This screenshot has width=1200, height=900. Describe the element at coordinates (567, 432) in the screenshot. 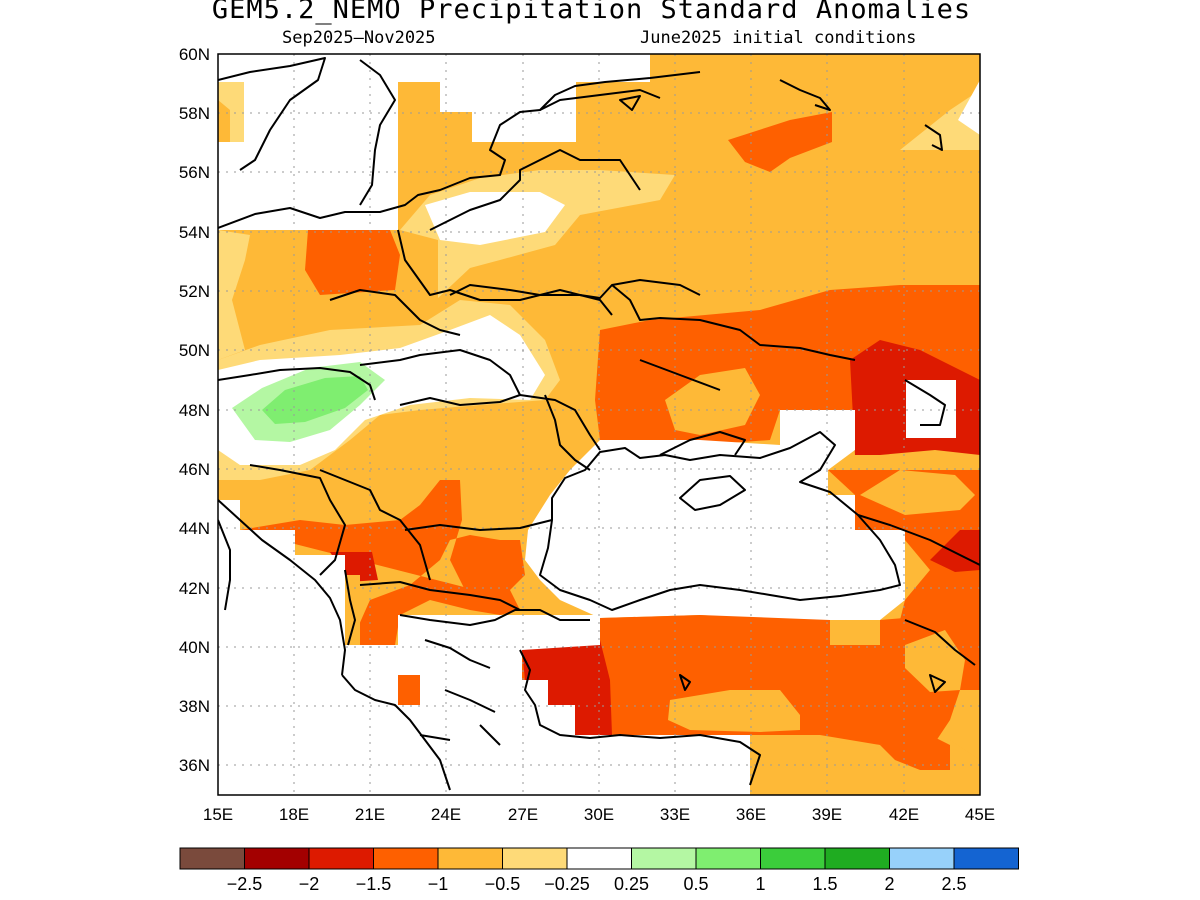

I see `border-romania-moldova` at that location.